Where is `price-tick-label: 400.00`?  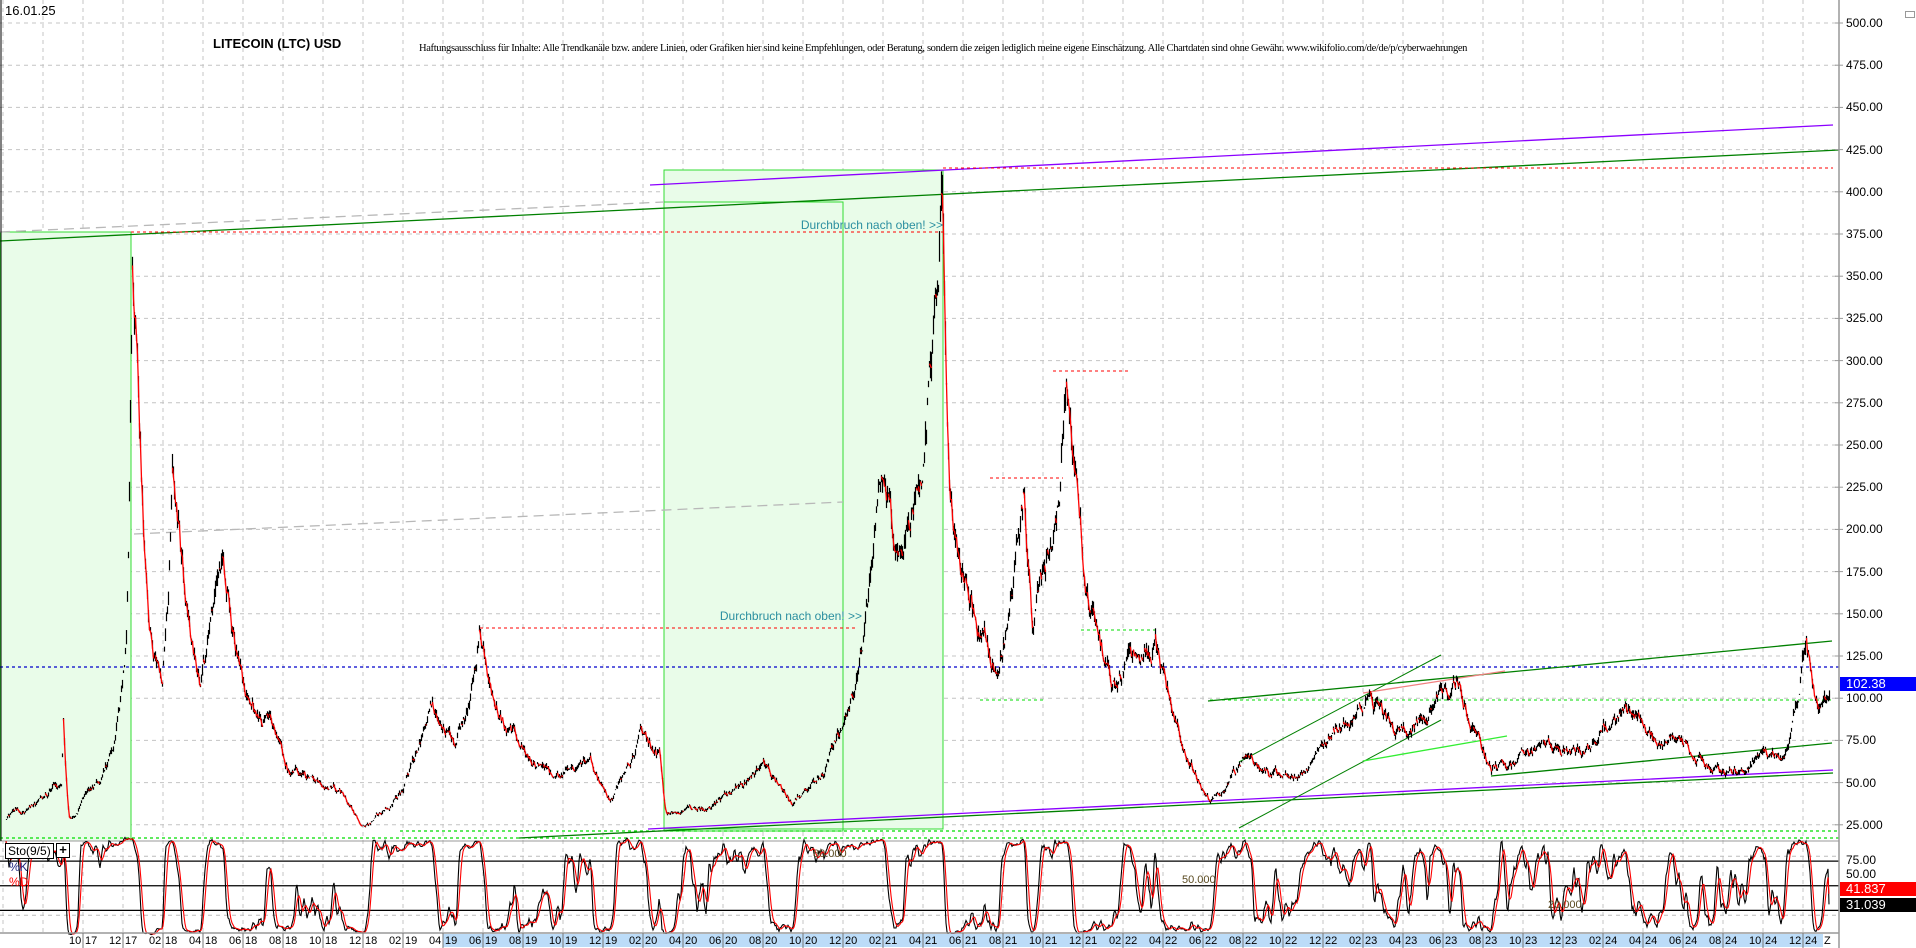
price-tick-label: 400.00 is located at coordinates (1864, 191).